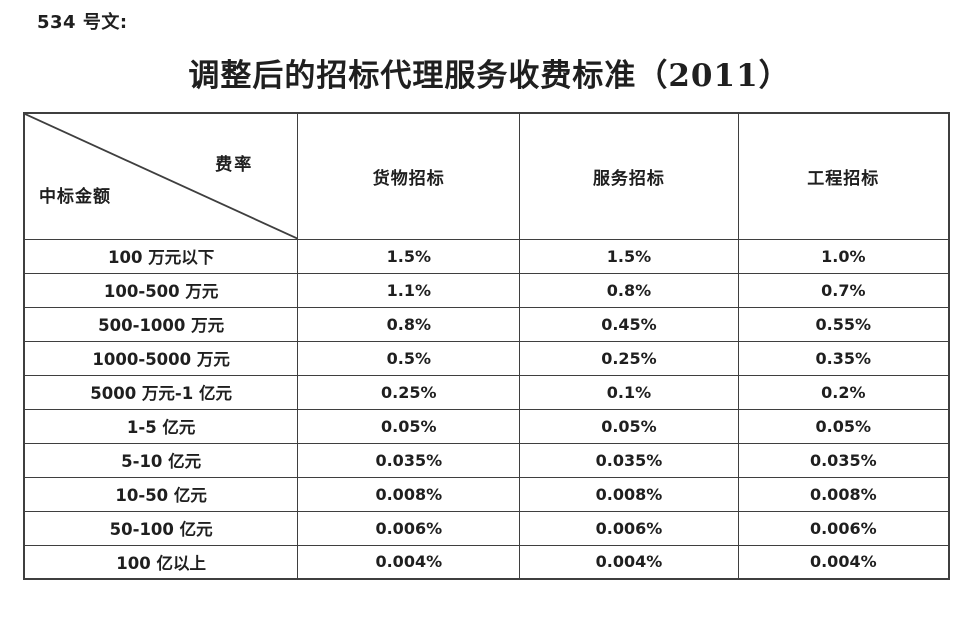 The width and height of the screenshot is (979, 629). I want to click on diagonal-line, so click(161, 176).